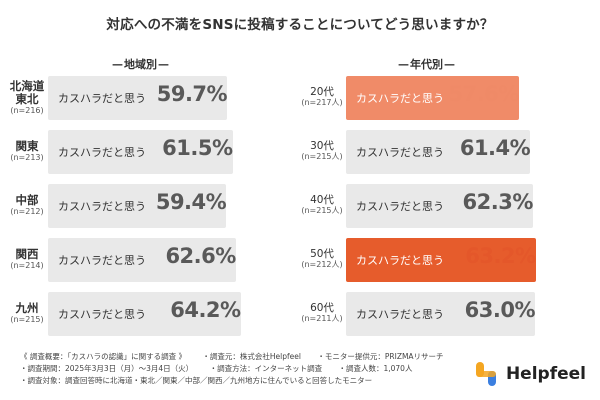 The width and height of the screenshot is (600, 400). I want to click on notes-provider: ・モニター提供元：PRIZMAリサーチ, so click(380, 356).